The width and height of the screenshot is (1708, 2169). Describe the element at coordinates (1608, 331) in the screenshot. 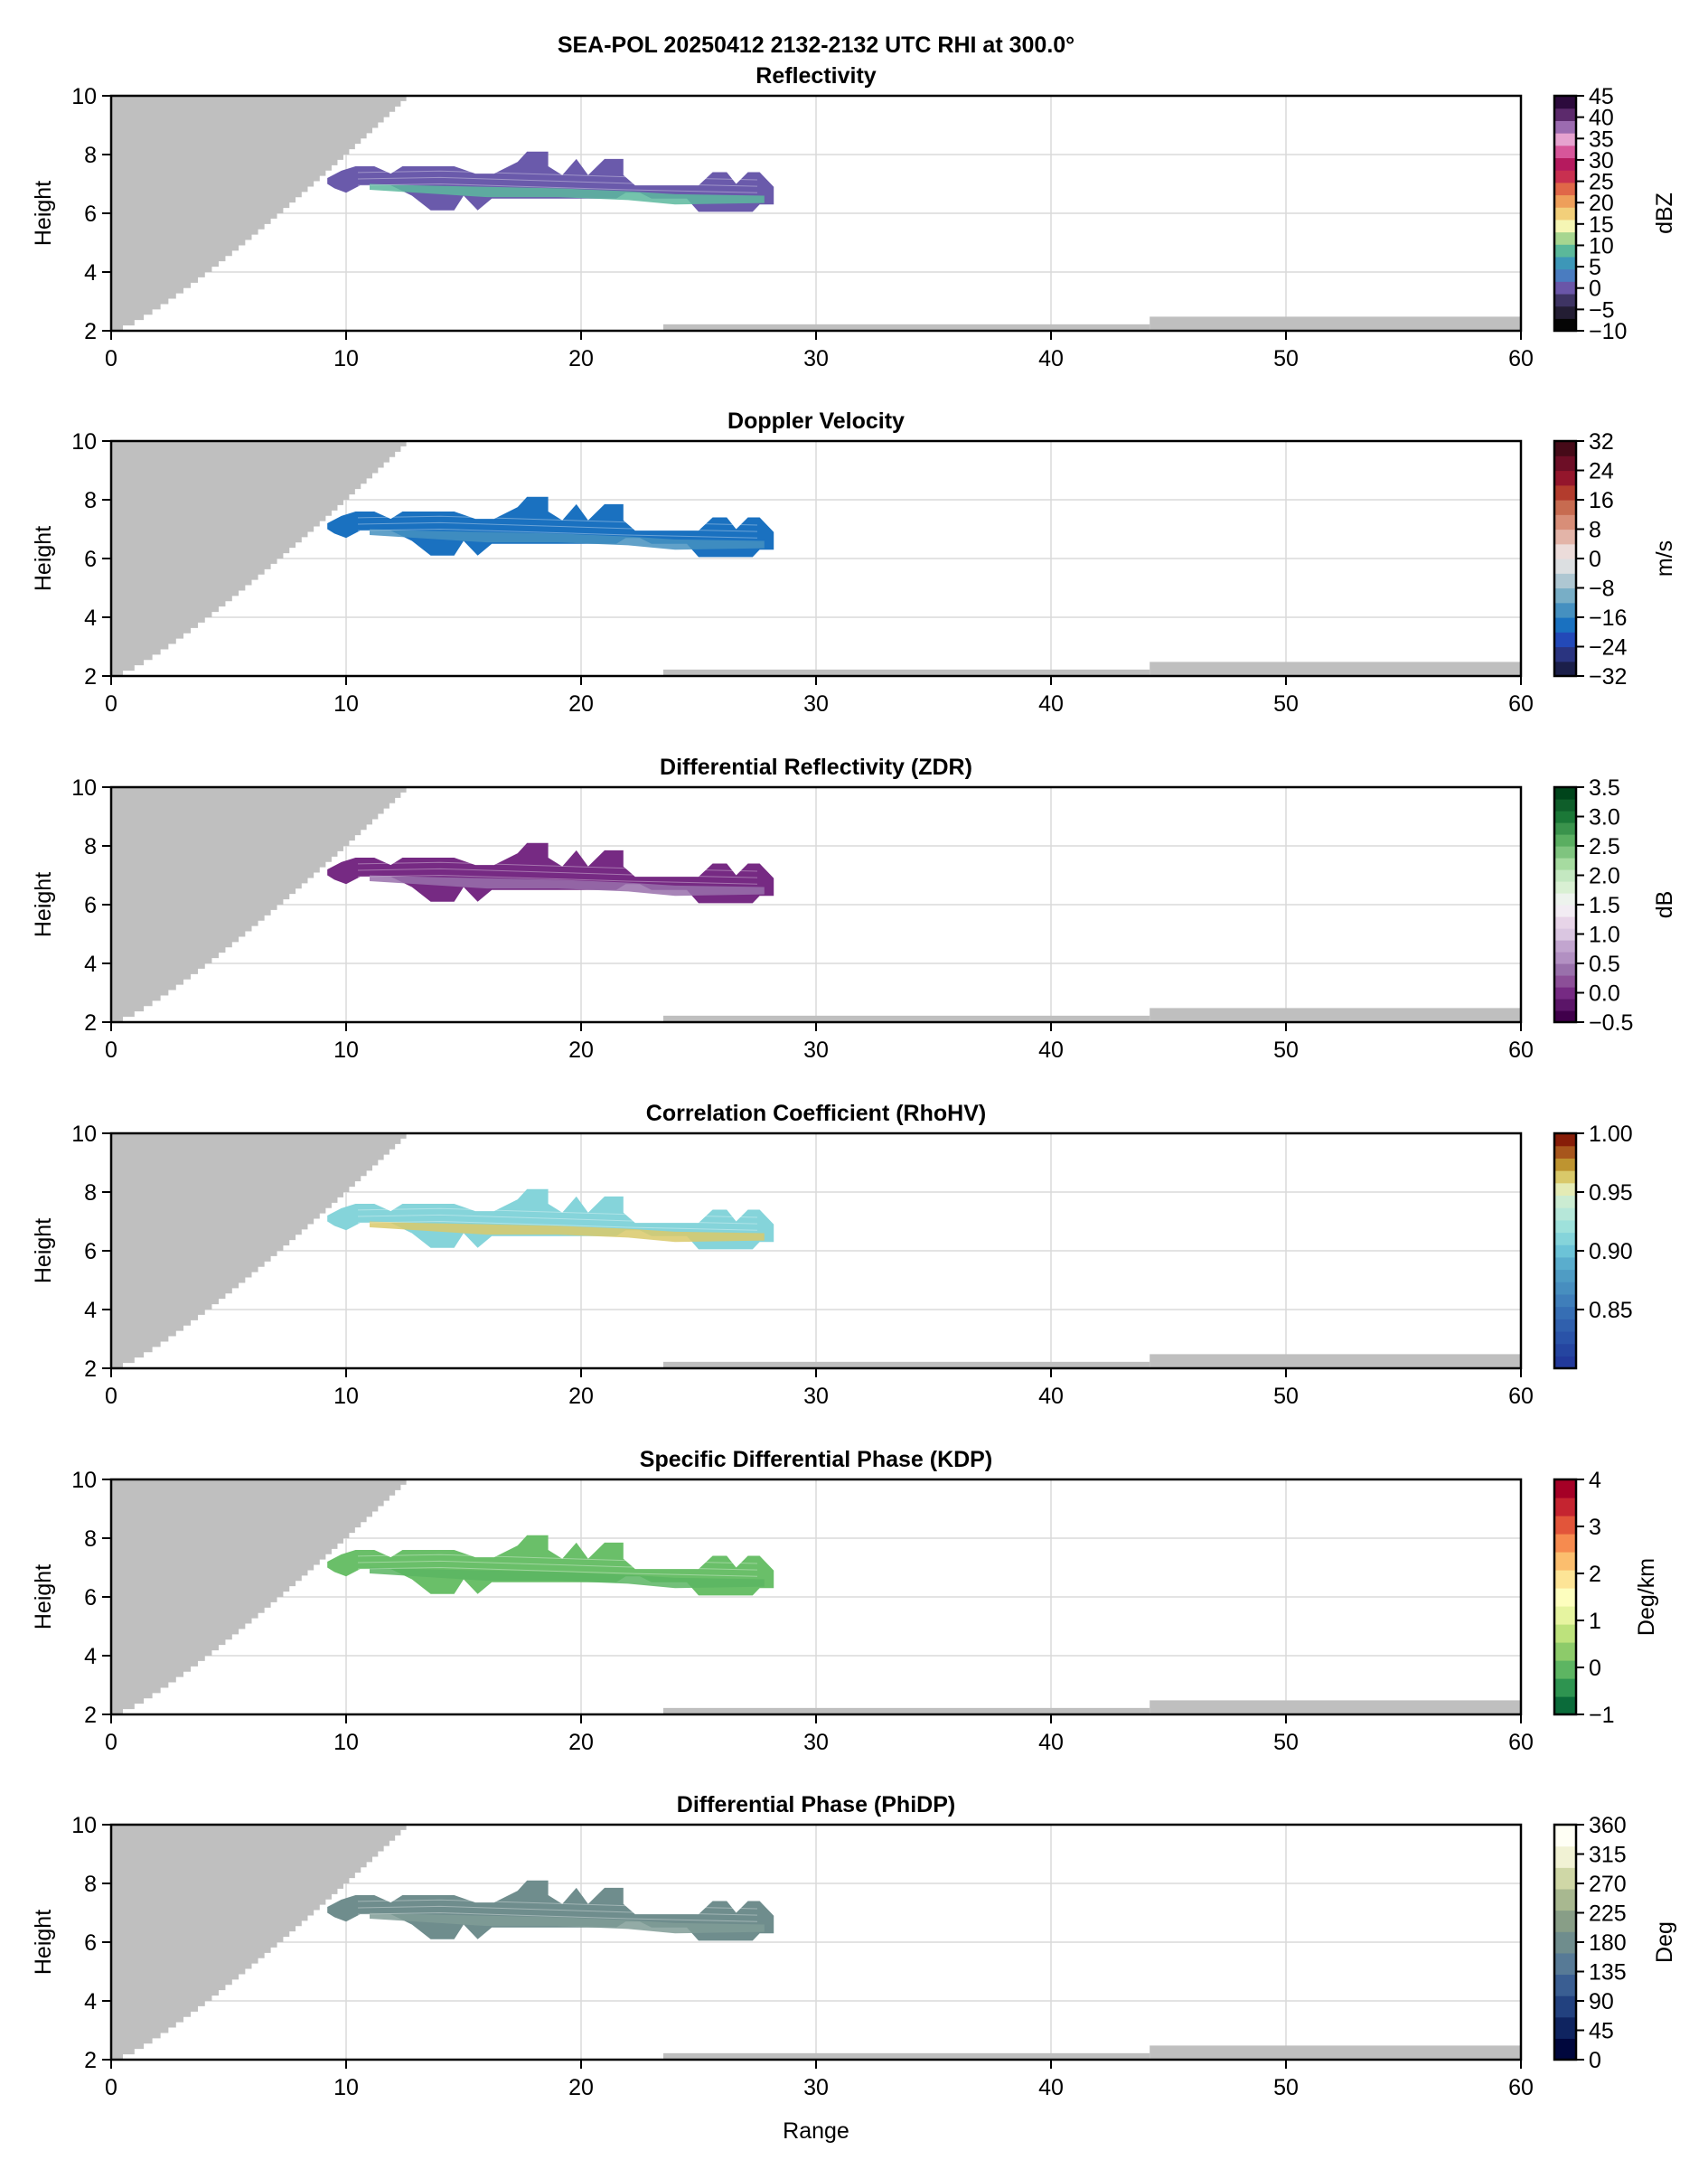

I see `colorbar-tick-label: −10` at that location.